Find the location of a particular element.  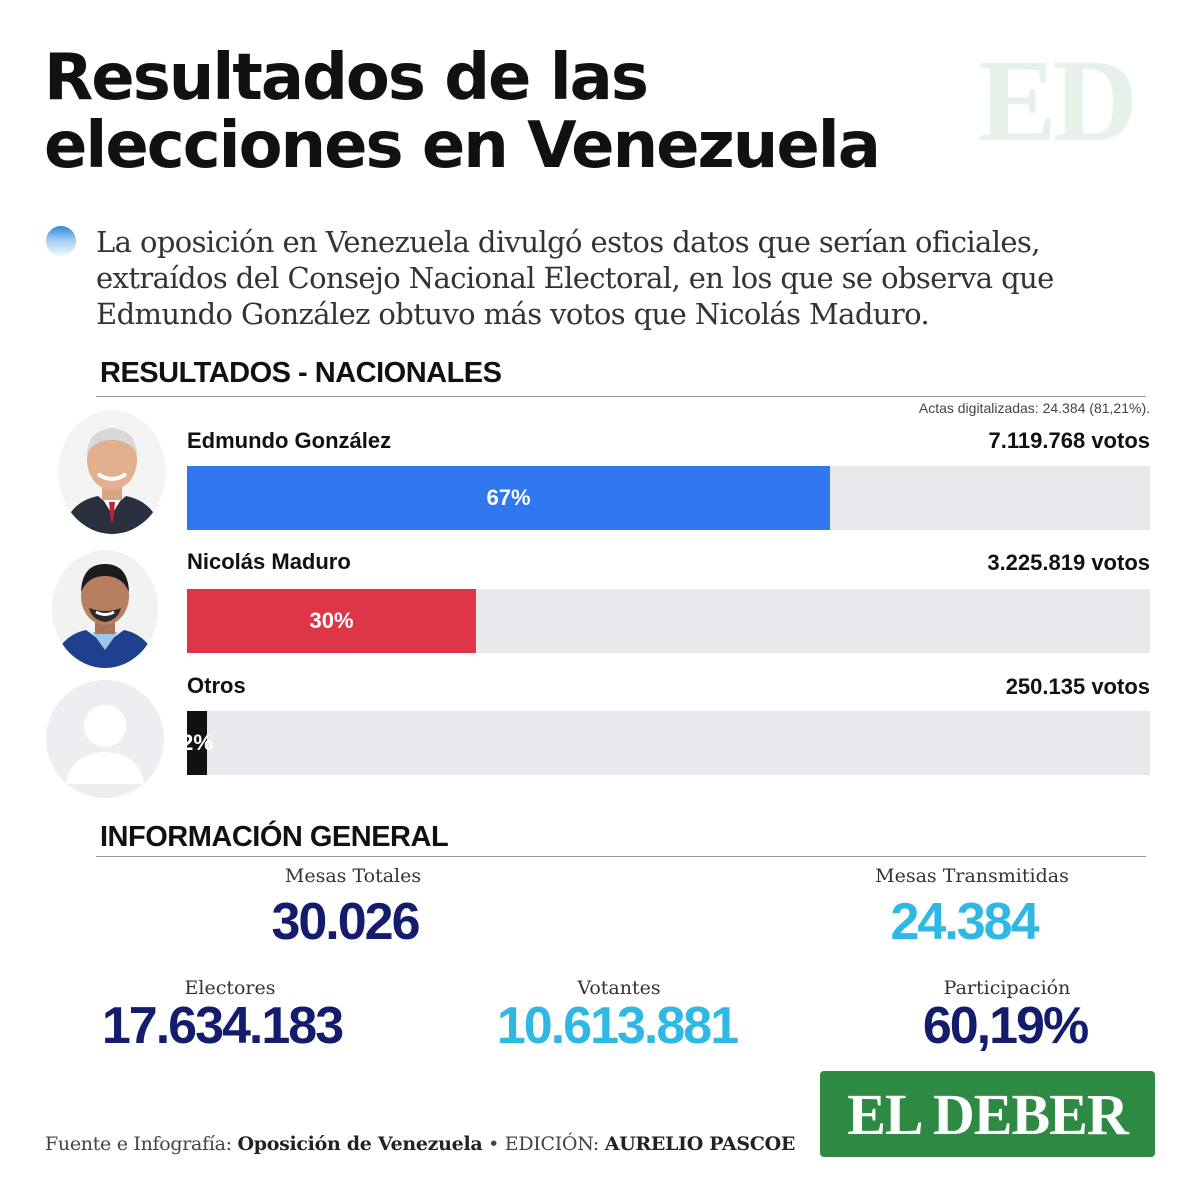

bullet-icon is located at coordinates (61, 241).